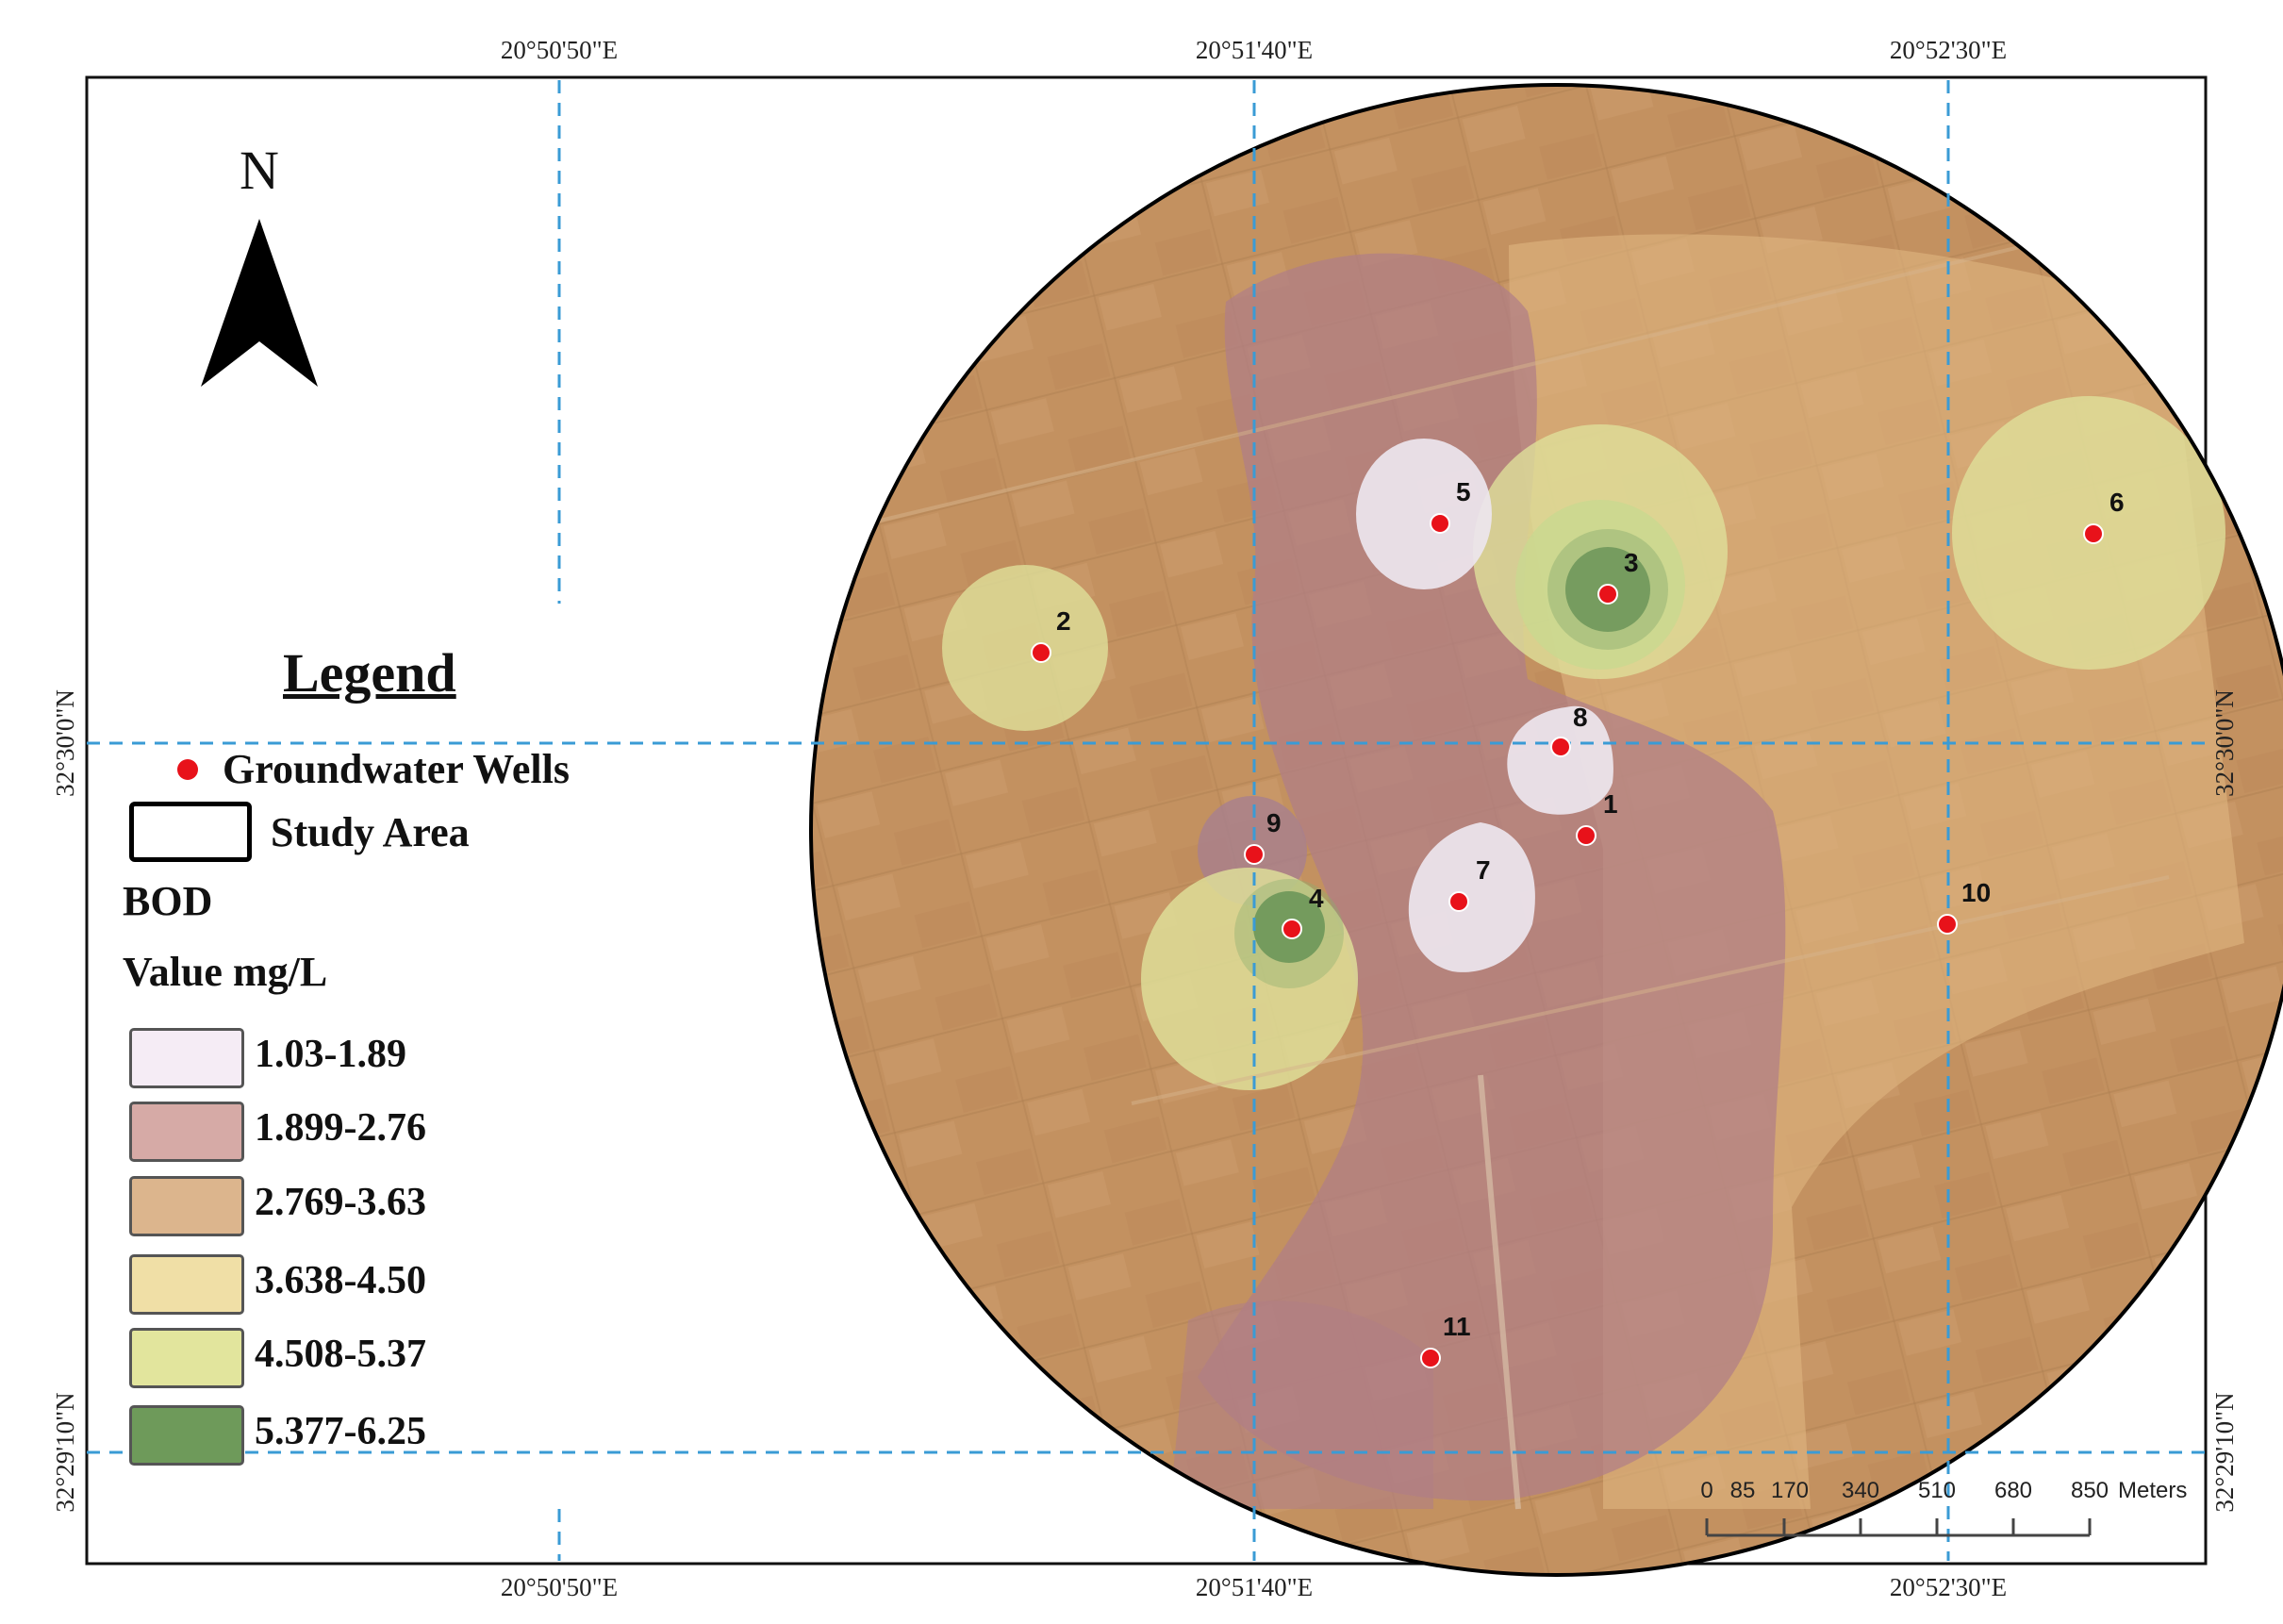 This screenshot has width=2283, height=1624. I want to click on coord-top-1: 20°50'50"E, so click(559, 50).